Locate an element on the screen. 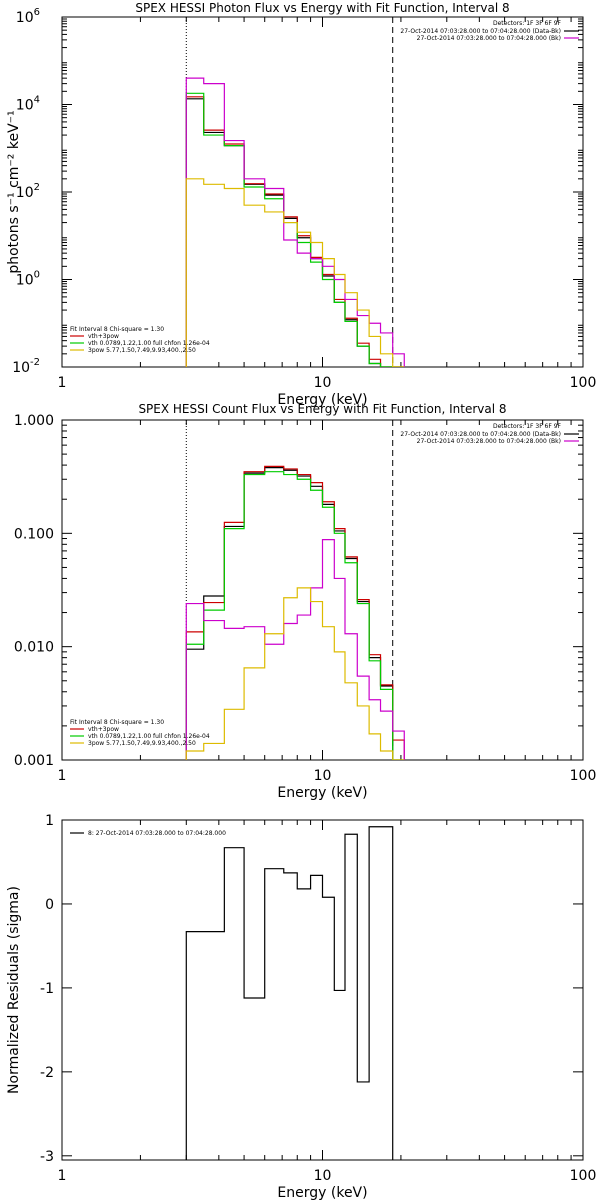 Image resolution: width=600 pixels, height=1200 pixels. y-axis-label: Normalized Residuals (sigma) is located at coordinates (14, 990).